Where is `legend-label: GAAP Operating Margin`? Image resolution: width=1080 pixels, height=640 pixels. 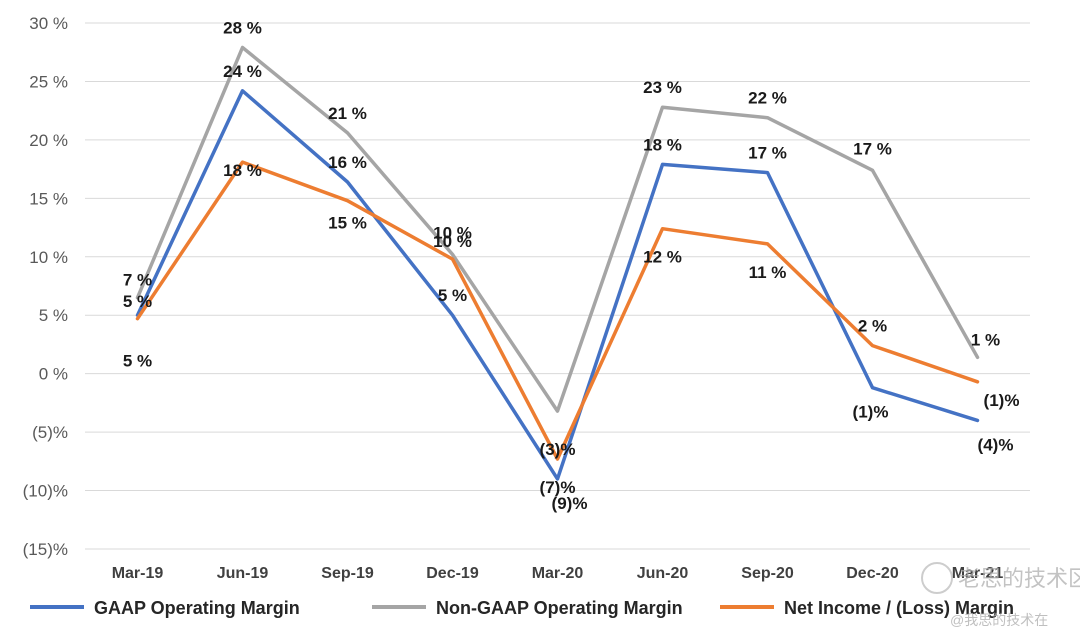 legend-label: GAAP Operating Margin is located at coordinates (197, 608).